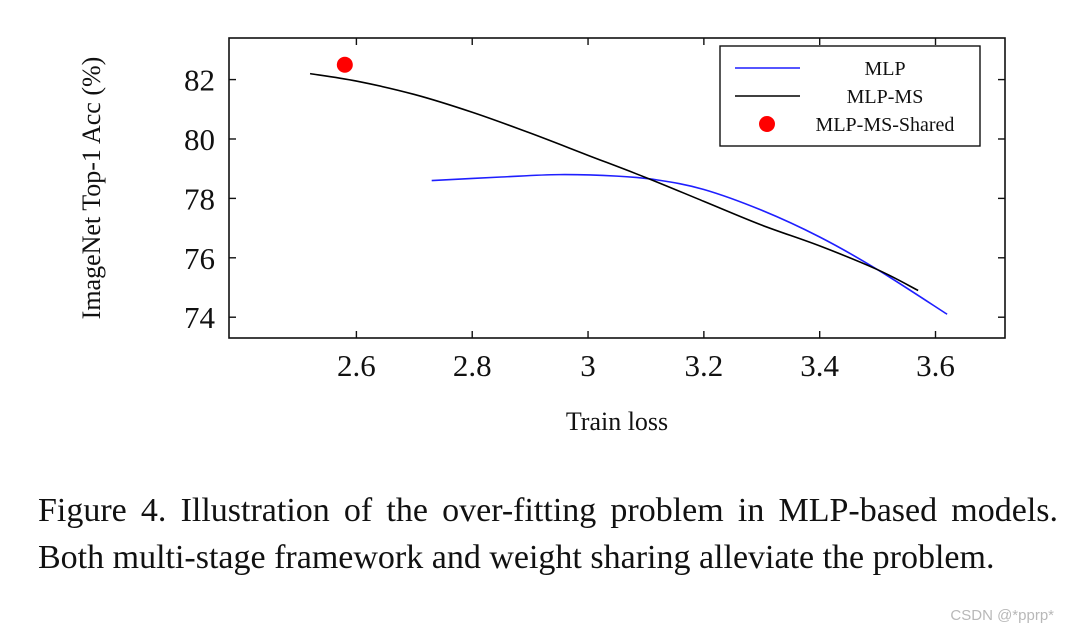 The width and height of the screenshot is (1070, 634). What do you see at coordinates (200, 317) in the screenshot?
I see `y-tick-label: 74` at bounding box center [200, 317].